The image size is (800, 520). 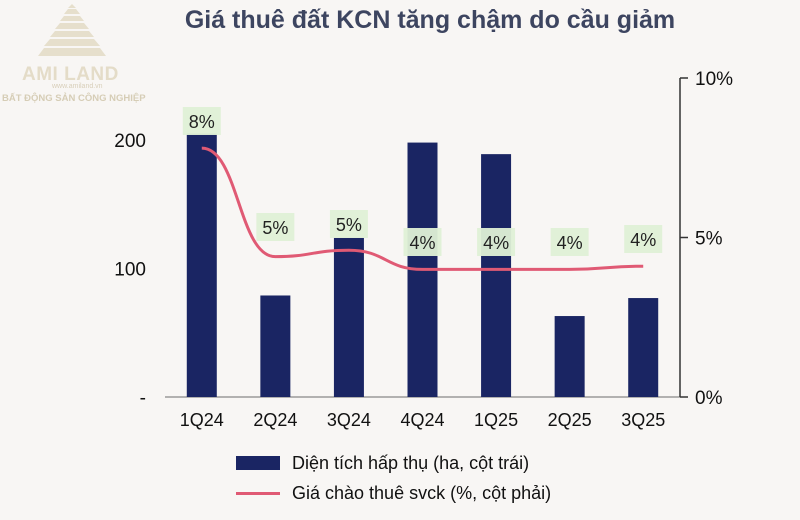 I want to click on legend-swatch-line, so click(x=258, y=493).